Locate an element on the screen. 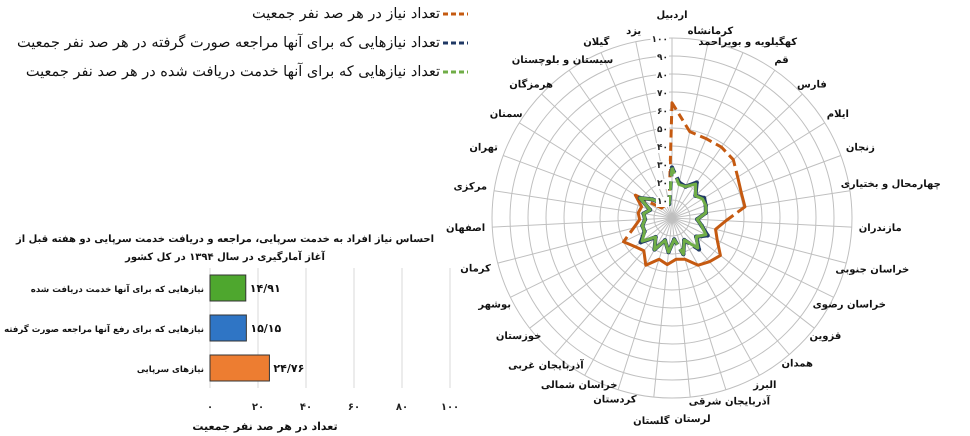 This screenshot has height=436, width=970. x-tick-label: ۴۰ is located at coordinates (306, 407).